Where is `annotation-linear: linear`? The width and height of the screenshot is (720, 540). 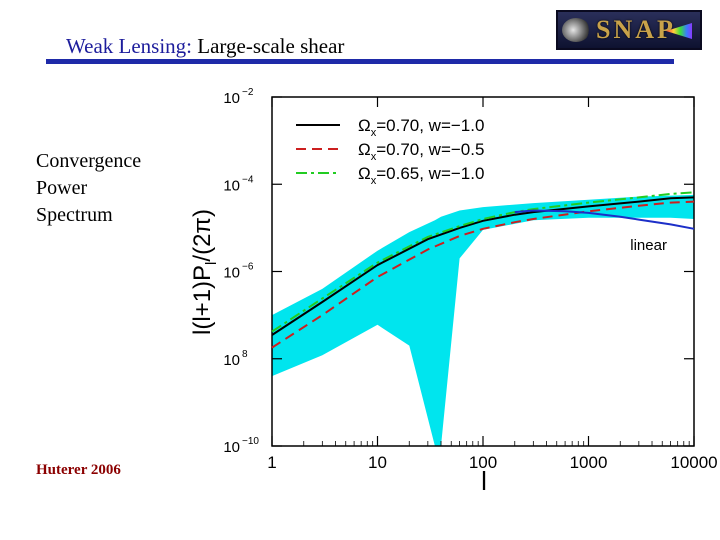 annotation-linear: linear is located at coordinates (648, 245).